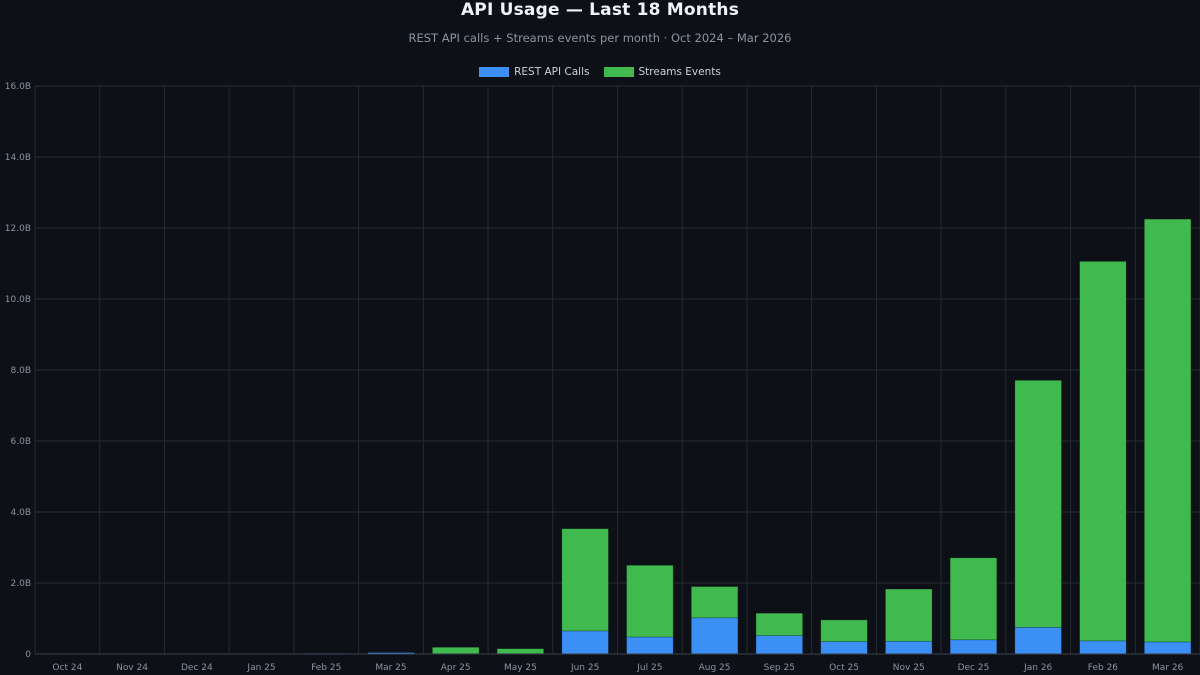 Image resolution: width=1200 pixels, height=675 pixels. What do you see at coordinates (618, 72) in the screenshot?
I see `legend-swatch-streams` at bounding box center [618, 72].